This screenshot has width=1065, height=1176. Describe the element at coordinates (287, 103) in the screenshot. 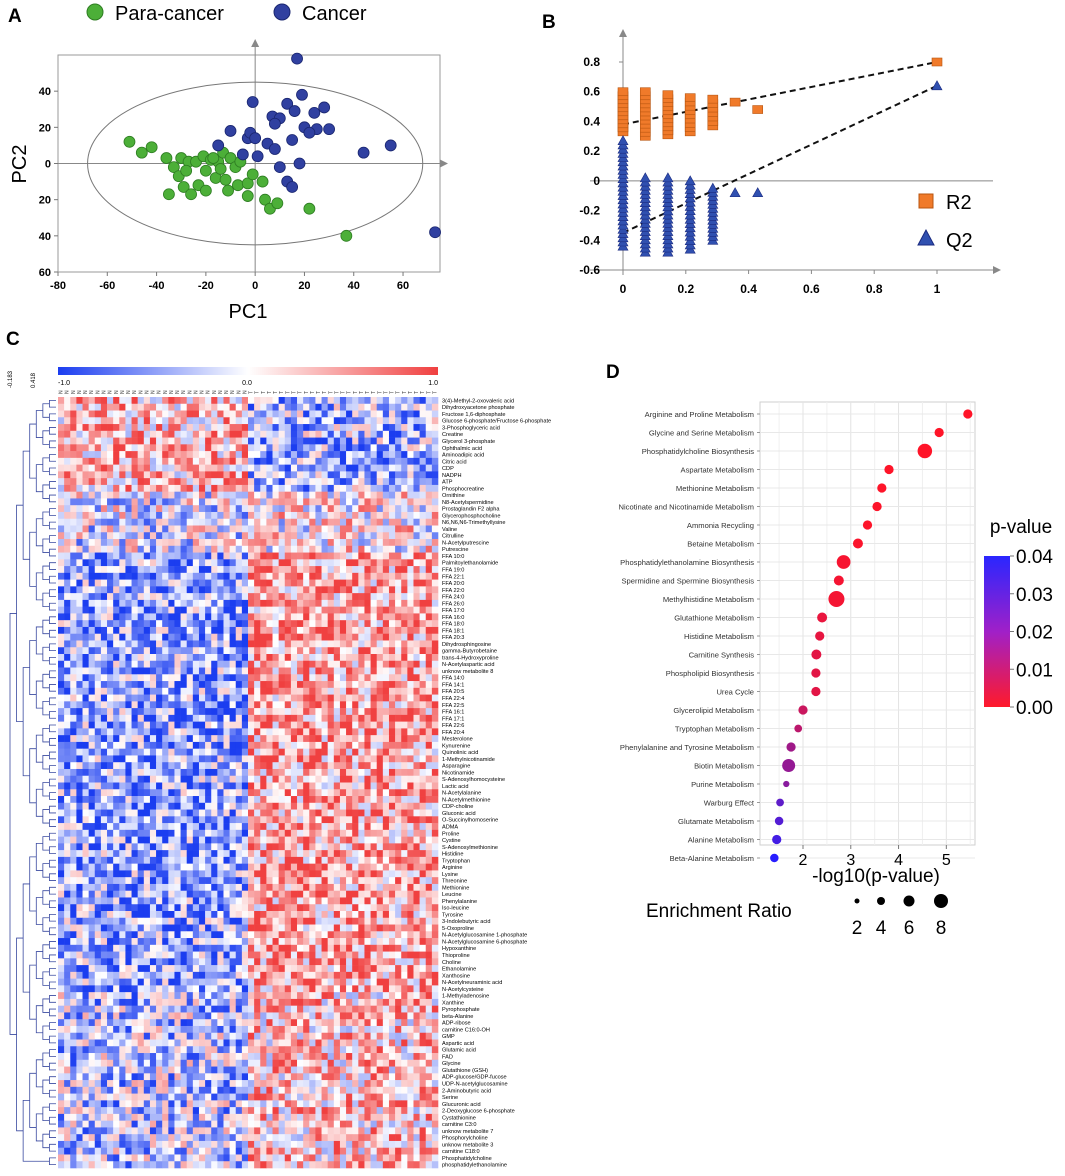

I see `cancer-point` at that location.